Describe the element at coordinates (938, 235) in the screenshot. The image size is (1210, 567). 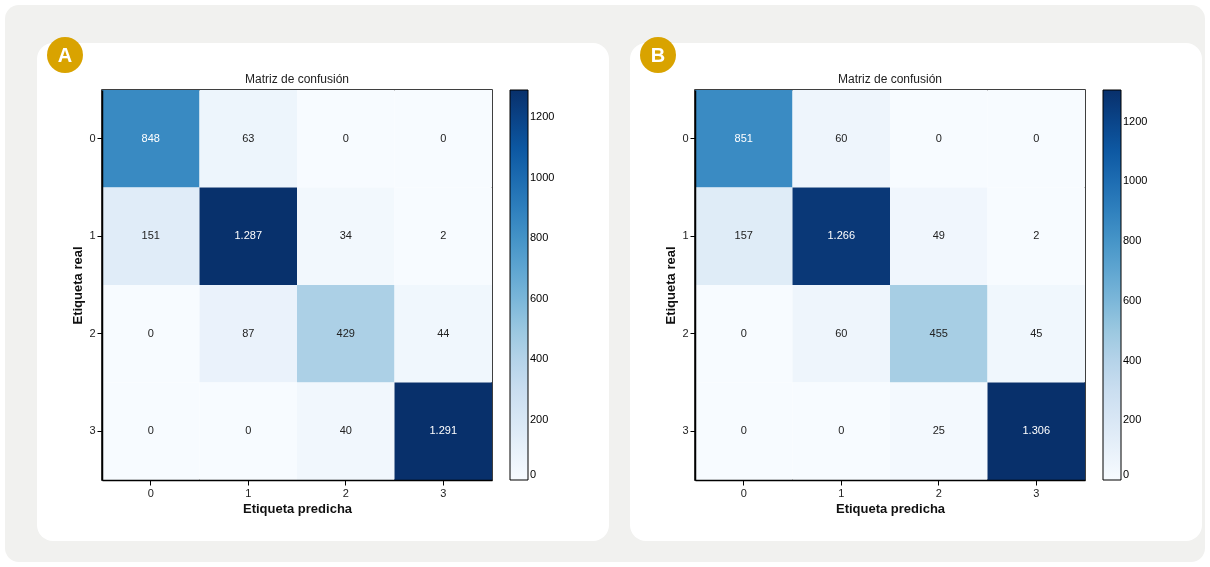
I see `data-label: 49` at that location.